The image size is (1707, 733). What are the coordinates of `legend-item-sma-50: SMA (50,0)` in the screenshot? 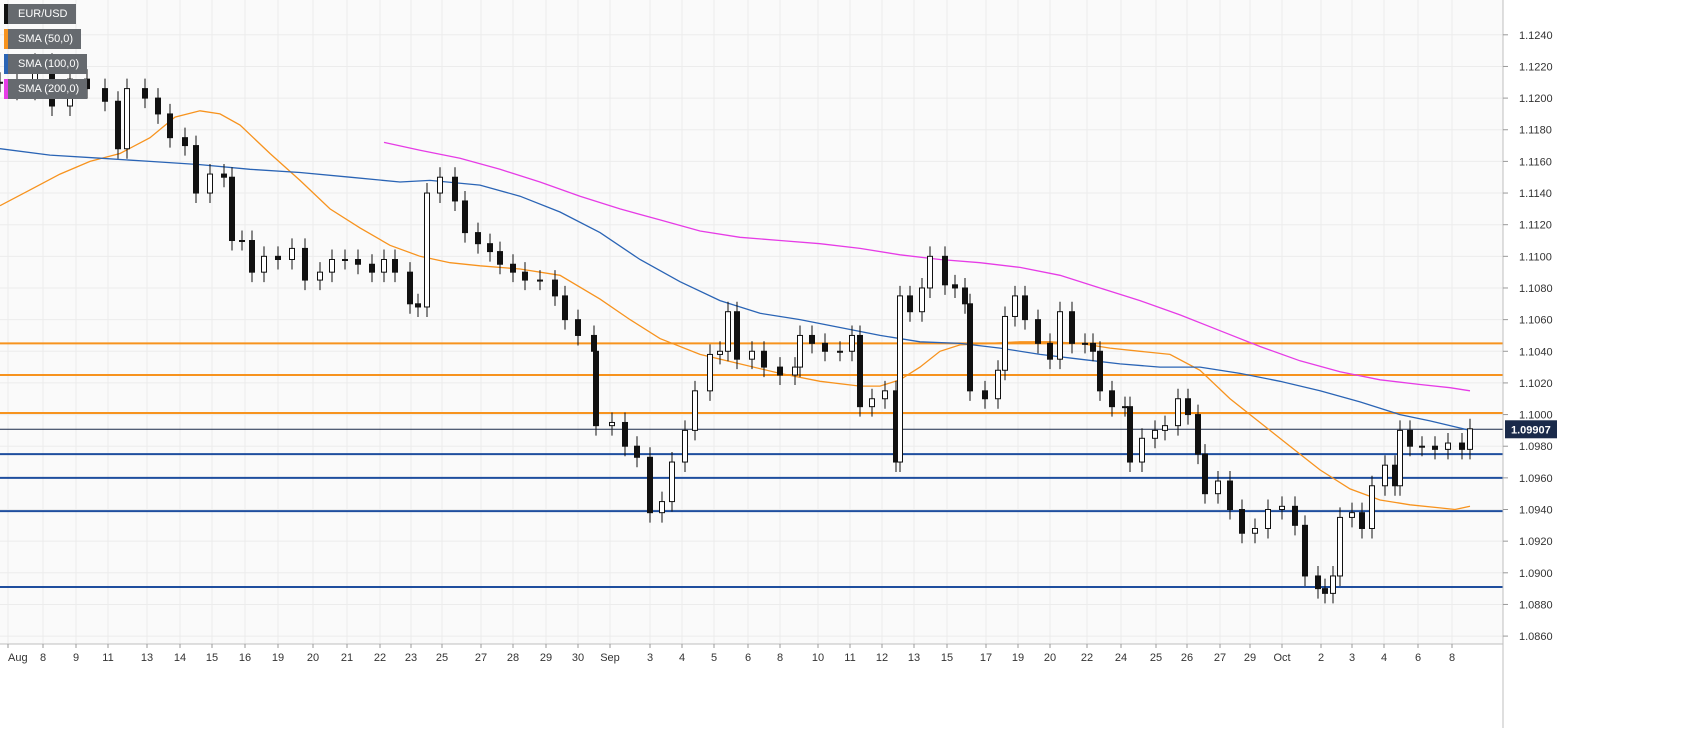 It's located at (43, 39).